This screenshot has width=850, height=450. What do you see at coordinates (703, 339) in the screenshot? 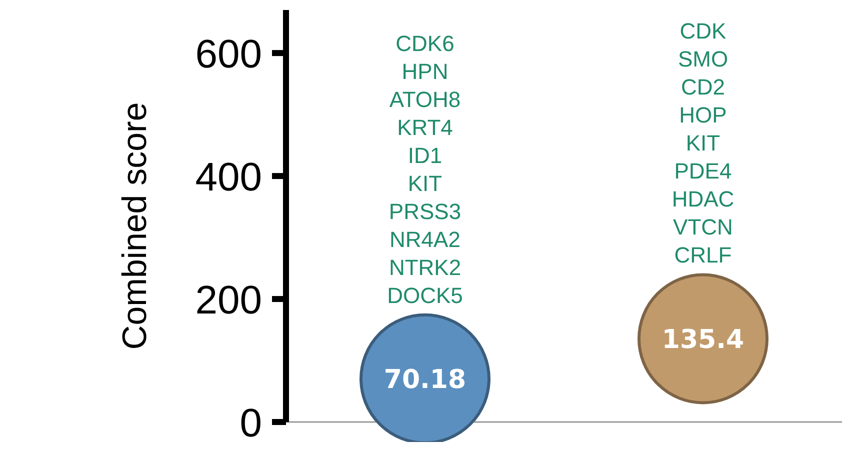
I see `data-label: 135.4` at bounding box center [703, 339].